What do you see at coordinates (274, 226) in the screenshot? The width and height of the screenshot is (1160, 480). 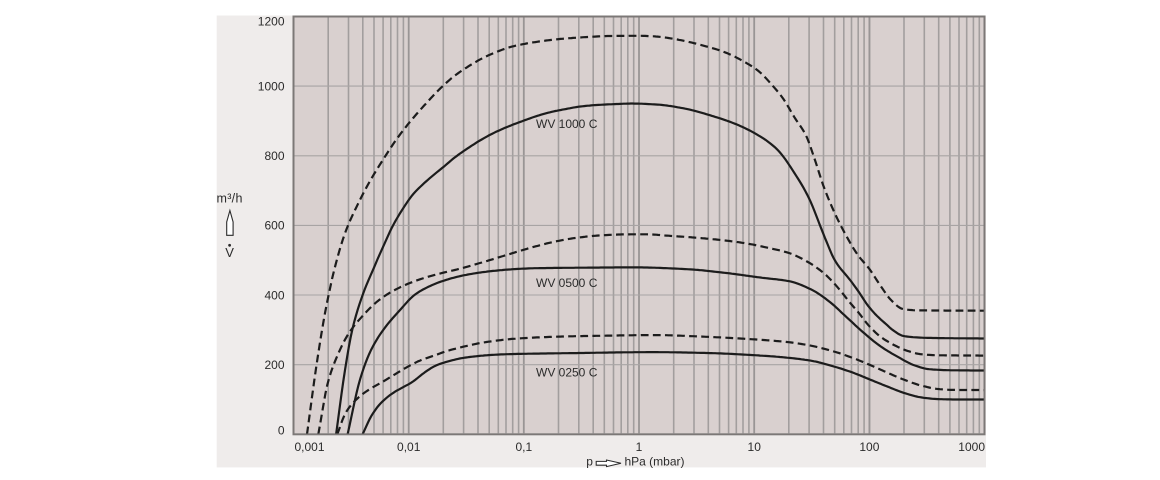 I see `svg-text: 600` at bounding box center [274, 226].